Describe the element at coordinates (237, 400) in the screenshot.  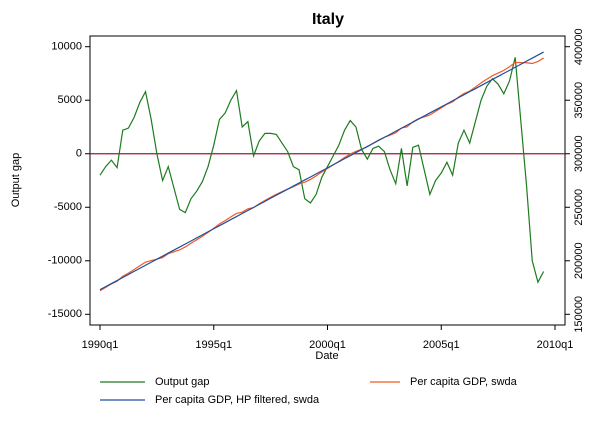
I see `legend-label: Per capita GDP, HP filtered, swda` at that location.